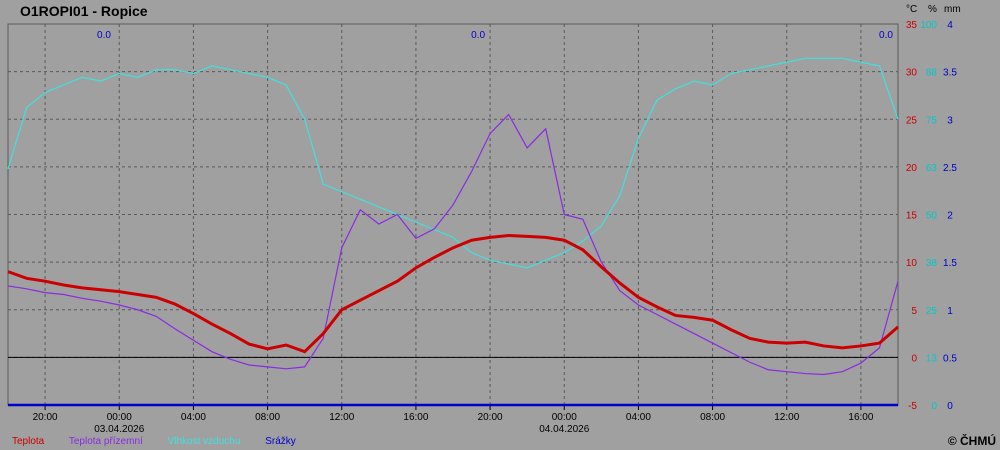 The height and width of the screenshot is (450, 1000). Describe the element at coordinates (280, 441) in the screenshot. I see `legend-precipitation: Srážky` at that location.